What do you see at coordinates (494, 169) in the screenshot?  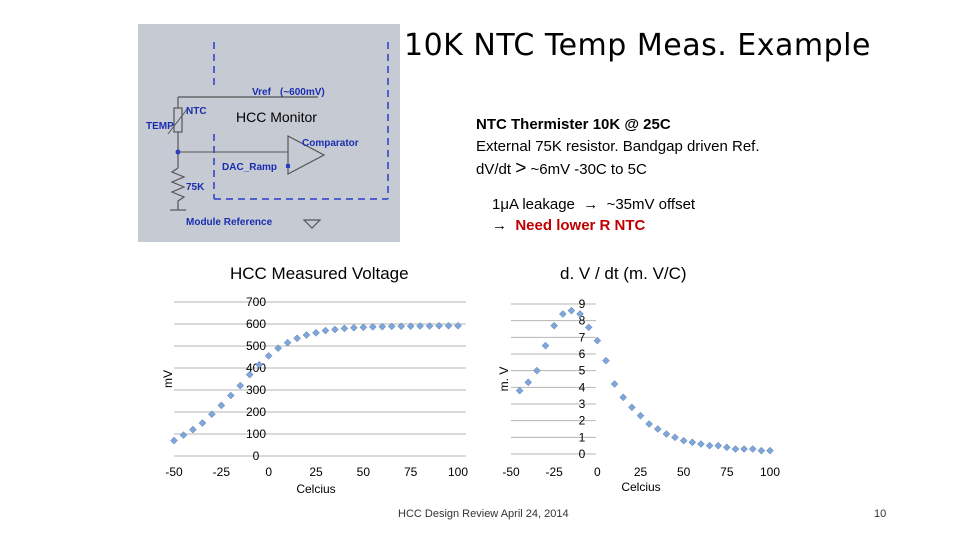 I see `desc-dvdt: dV/dt` at bounding box center [494, 169].